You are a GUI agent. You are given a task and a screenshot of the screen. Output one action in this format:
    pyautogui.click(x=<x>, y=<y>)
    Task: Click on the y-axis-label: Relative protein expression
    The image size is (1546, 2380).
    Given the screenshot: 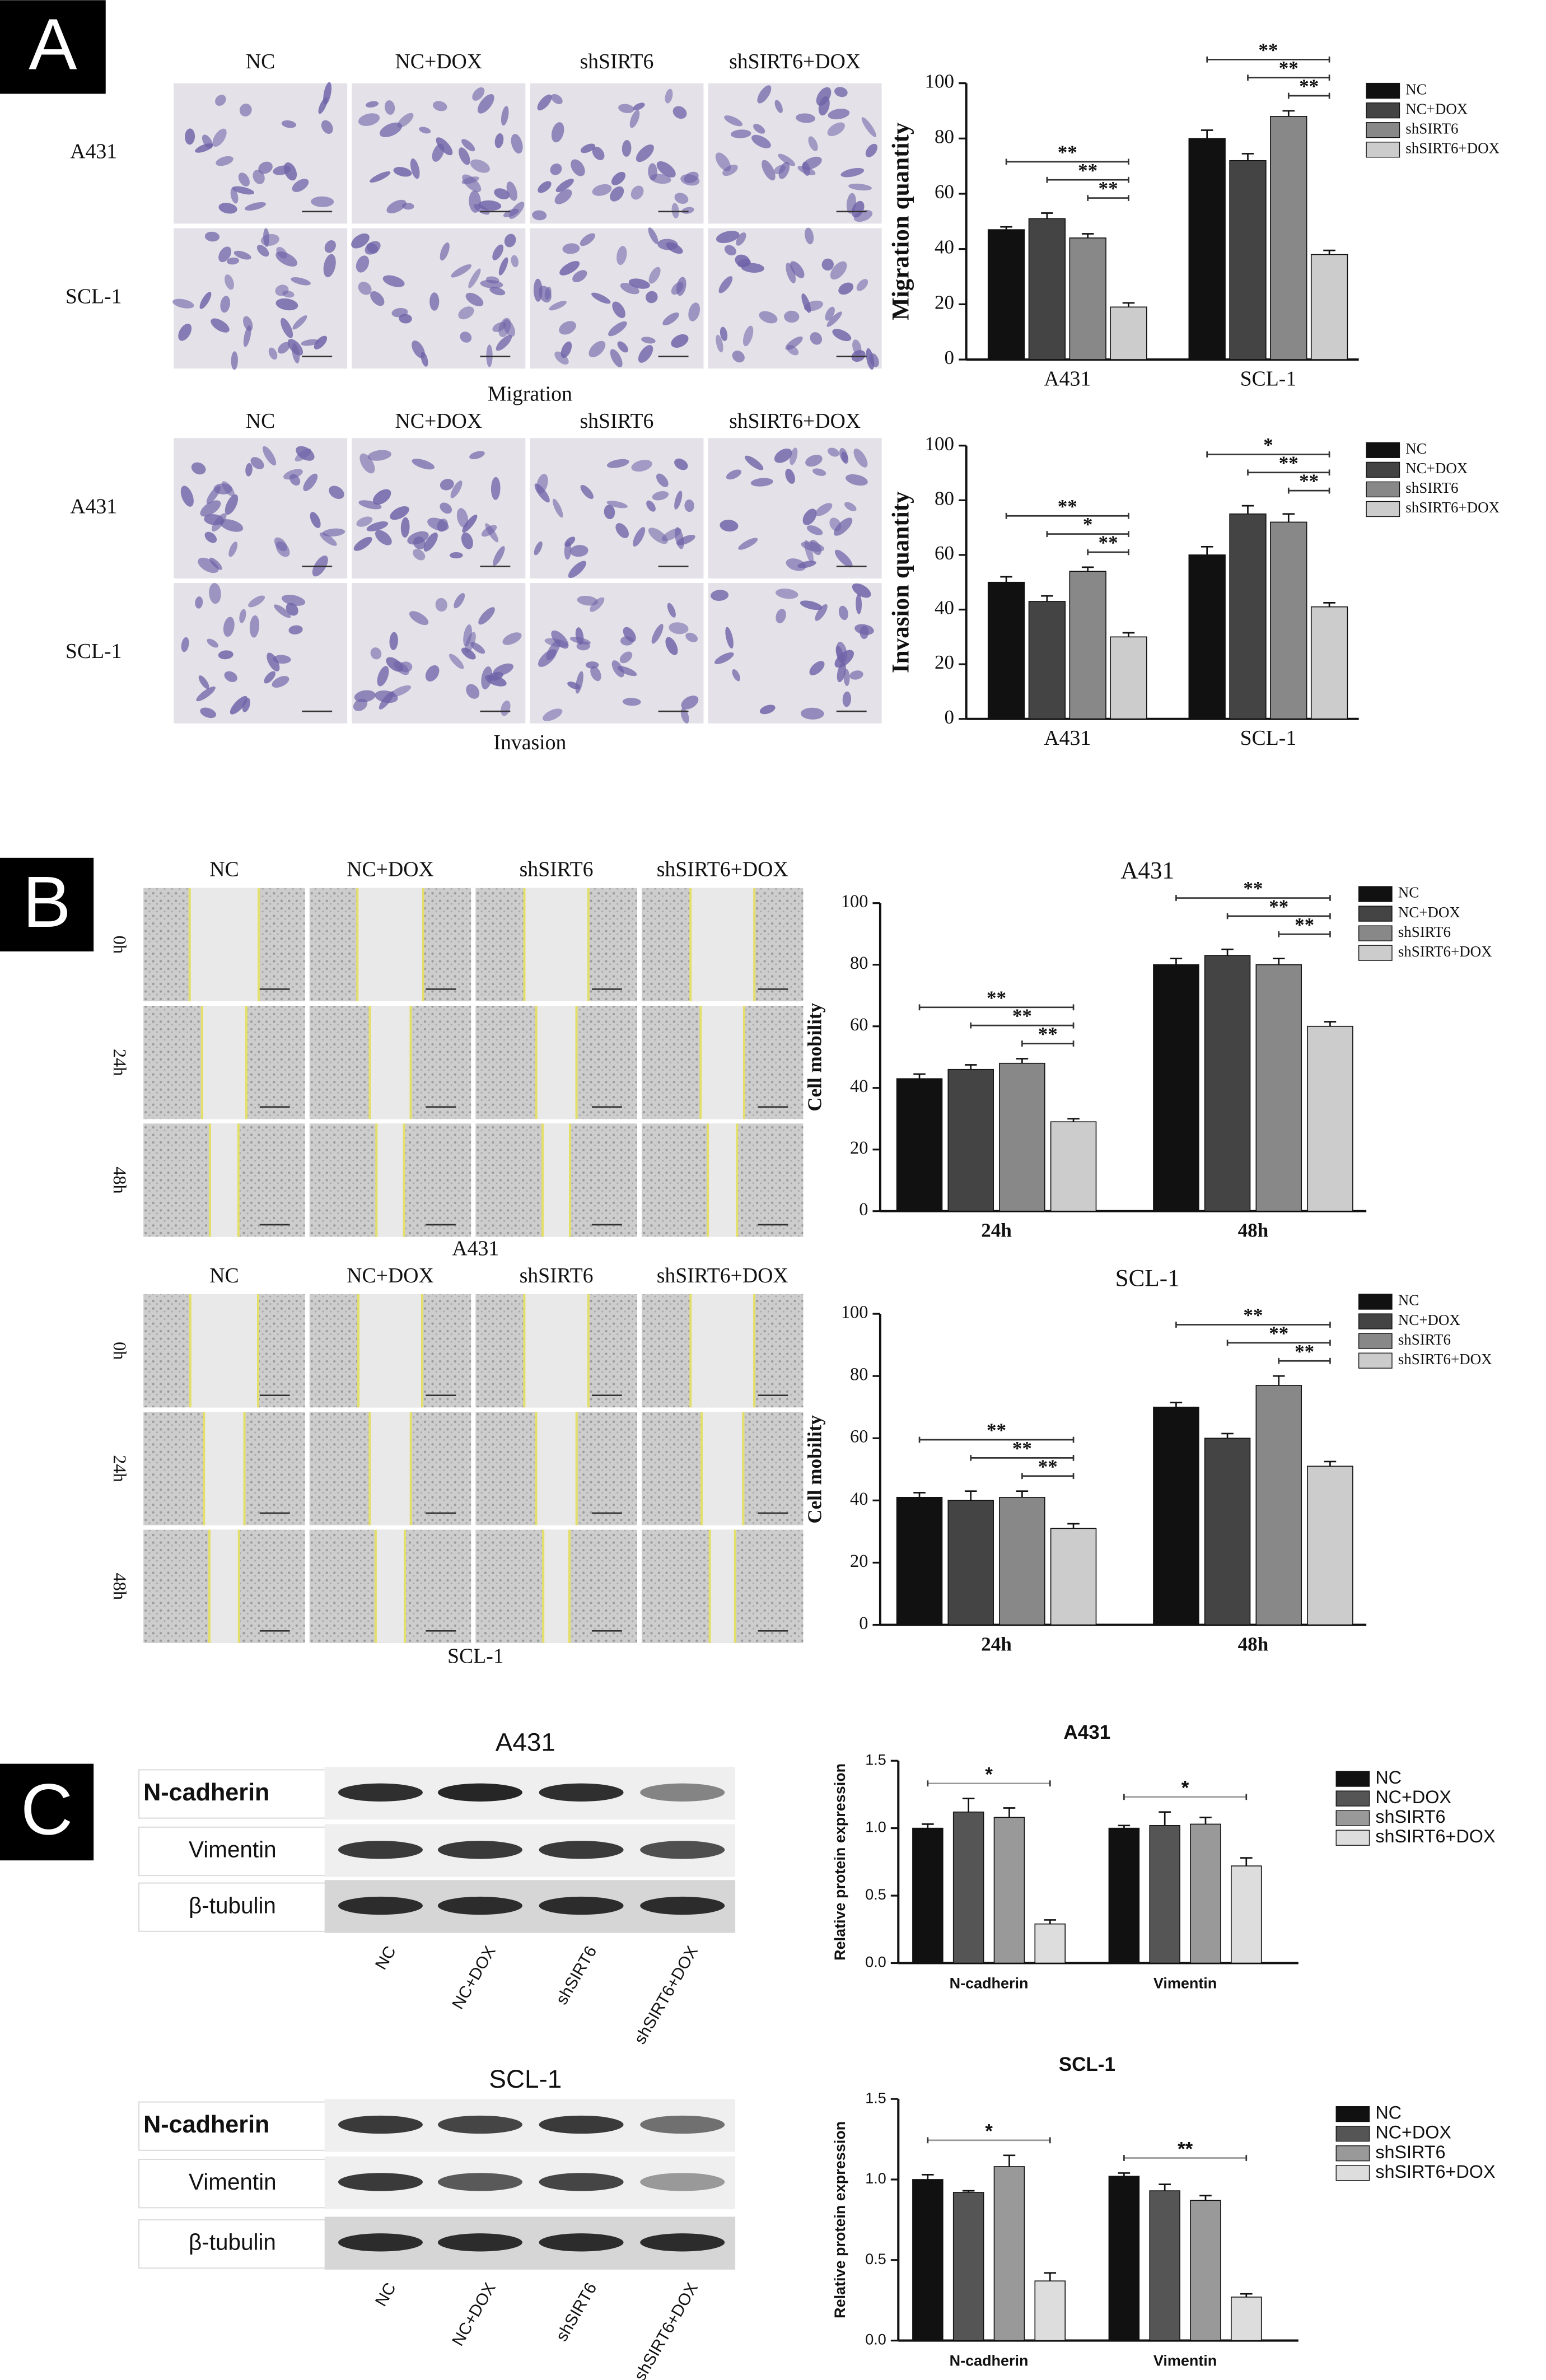 What is the action you would take?
    pyautogui.click(x=840, y=1862)
    